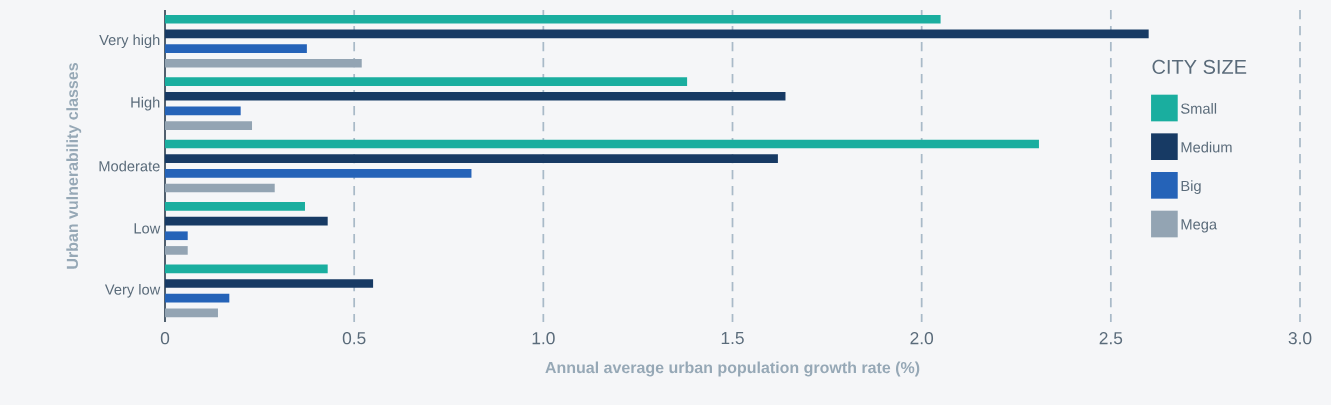  Describe the element at coordinates (147, 228) in the screenshot. I see `y-tick-label: Low` at that location.